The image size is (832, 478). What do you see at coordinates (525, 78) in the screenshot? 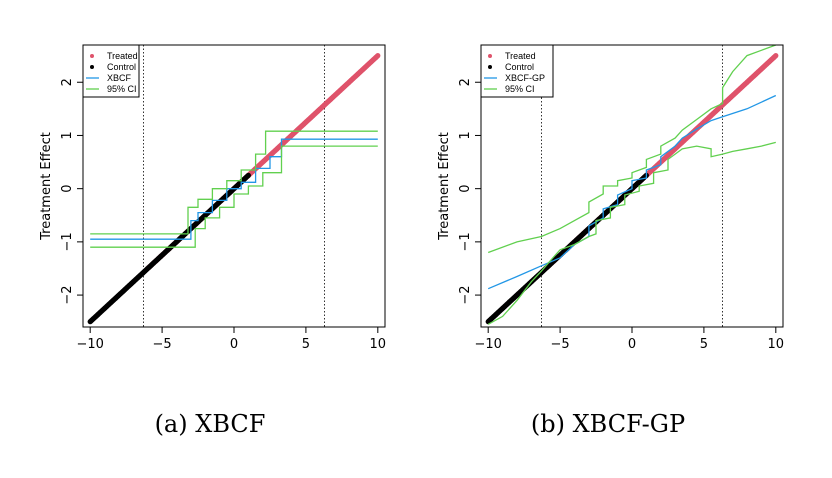
I see `legend-label: XBCF-GP` at bounding box center [525, 78].